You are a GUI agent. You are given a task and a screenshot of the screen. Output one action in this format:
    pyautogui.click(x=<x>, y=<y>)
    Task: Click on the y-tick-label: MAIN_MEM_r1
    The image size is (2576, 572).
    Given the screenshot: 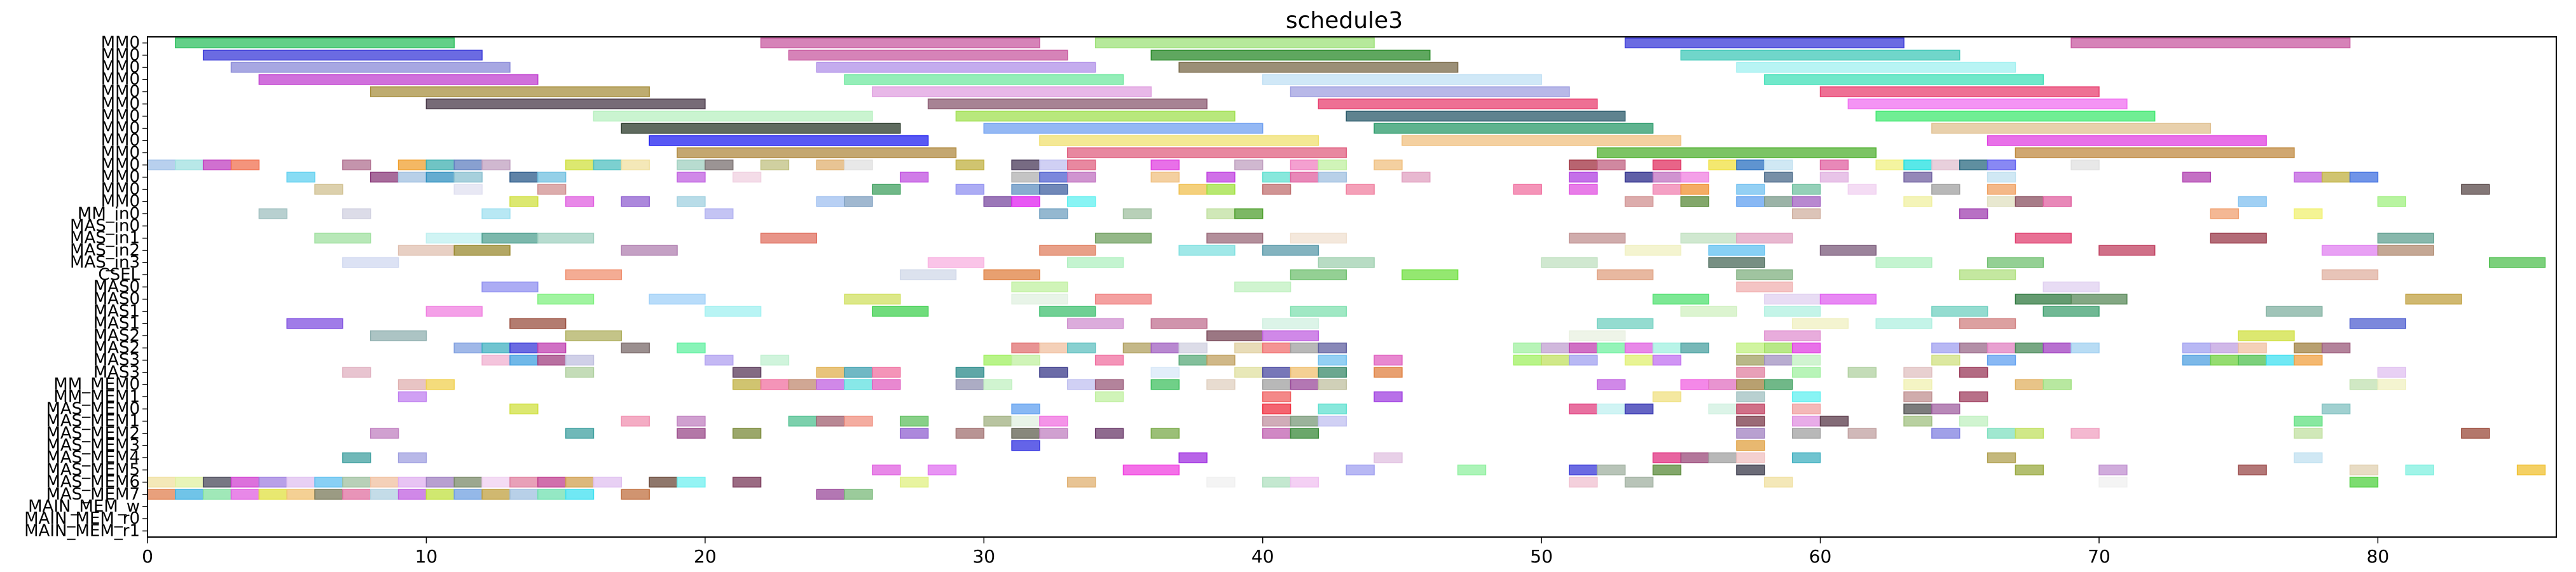 What is the action you would take?
    pyautogui.click(x=82, y=530)
    